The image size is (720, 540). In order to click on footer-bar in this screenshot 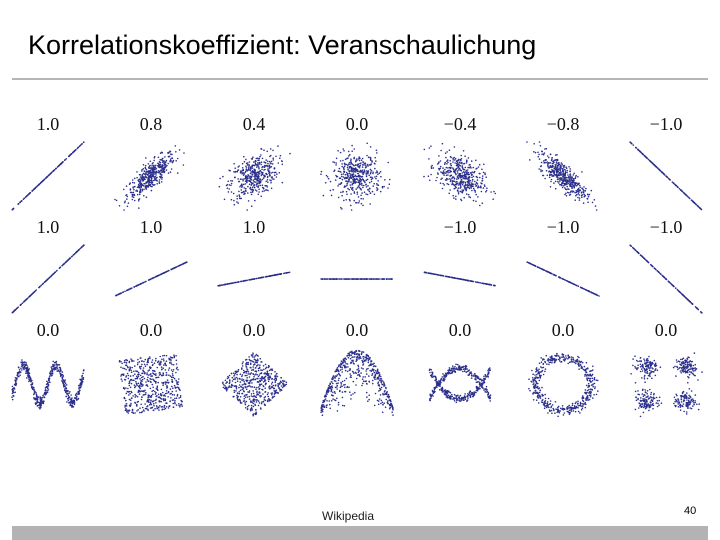, I will do `click(360, 533)`.